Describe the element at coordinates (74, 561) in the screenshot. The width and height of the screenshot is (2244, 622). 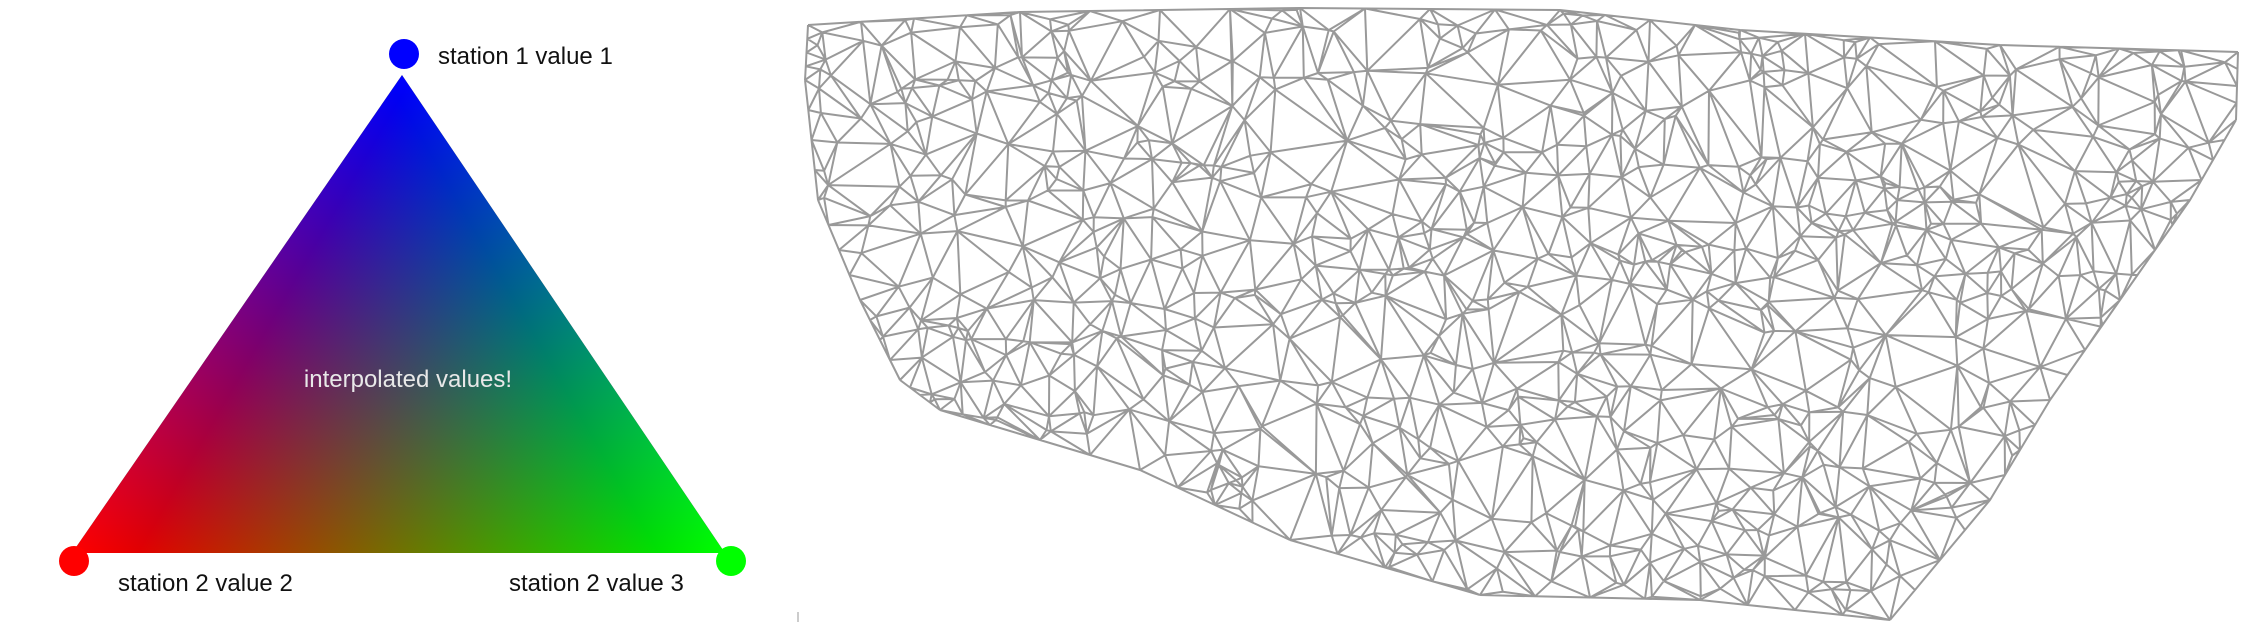
I see `station-2-marker` at that location.